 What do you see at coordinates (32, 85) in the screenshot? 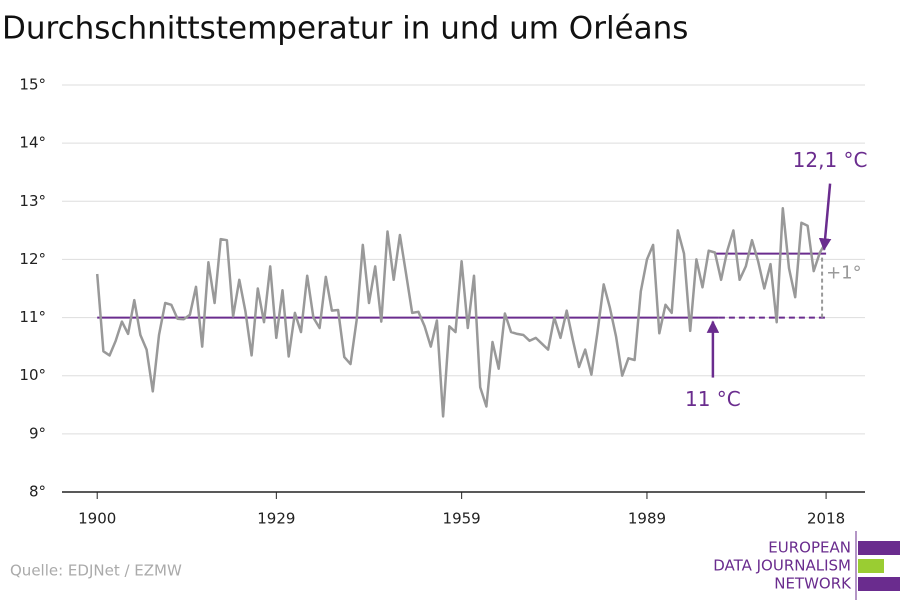
I see `y-tick-label: 15°` at bounding box center [32, 85].